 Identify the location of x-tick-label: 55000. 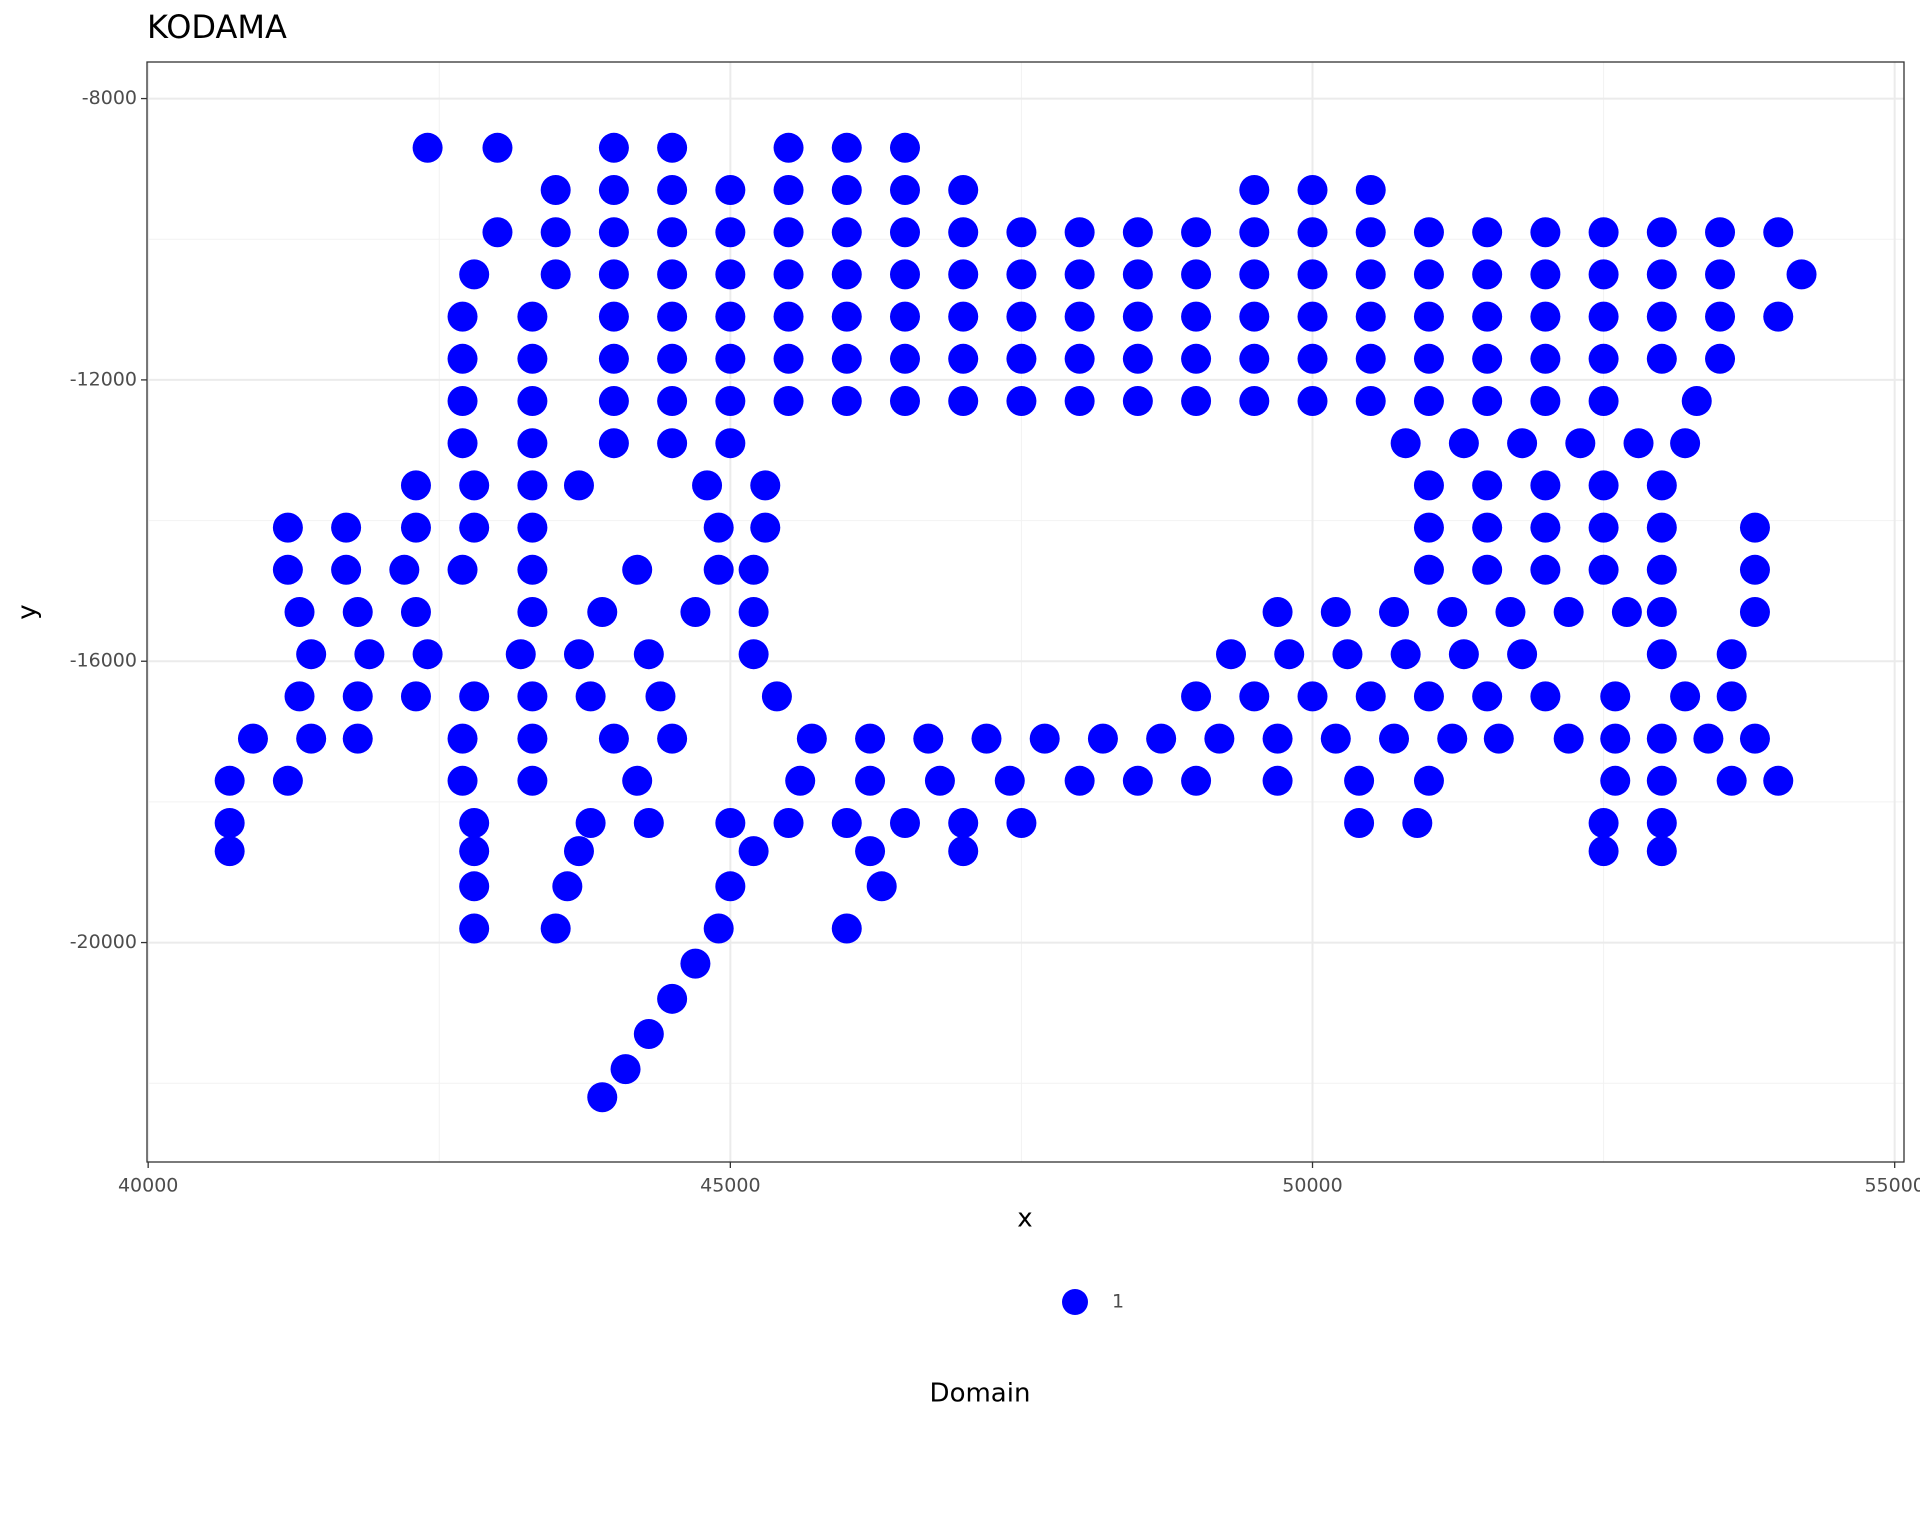
(1892, 1186).